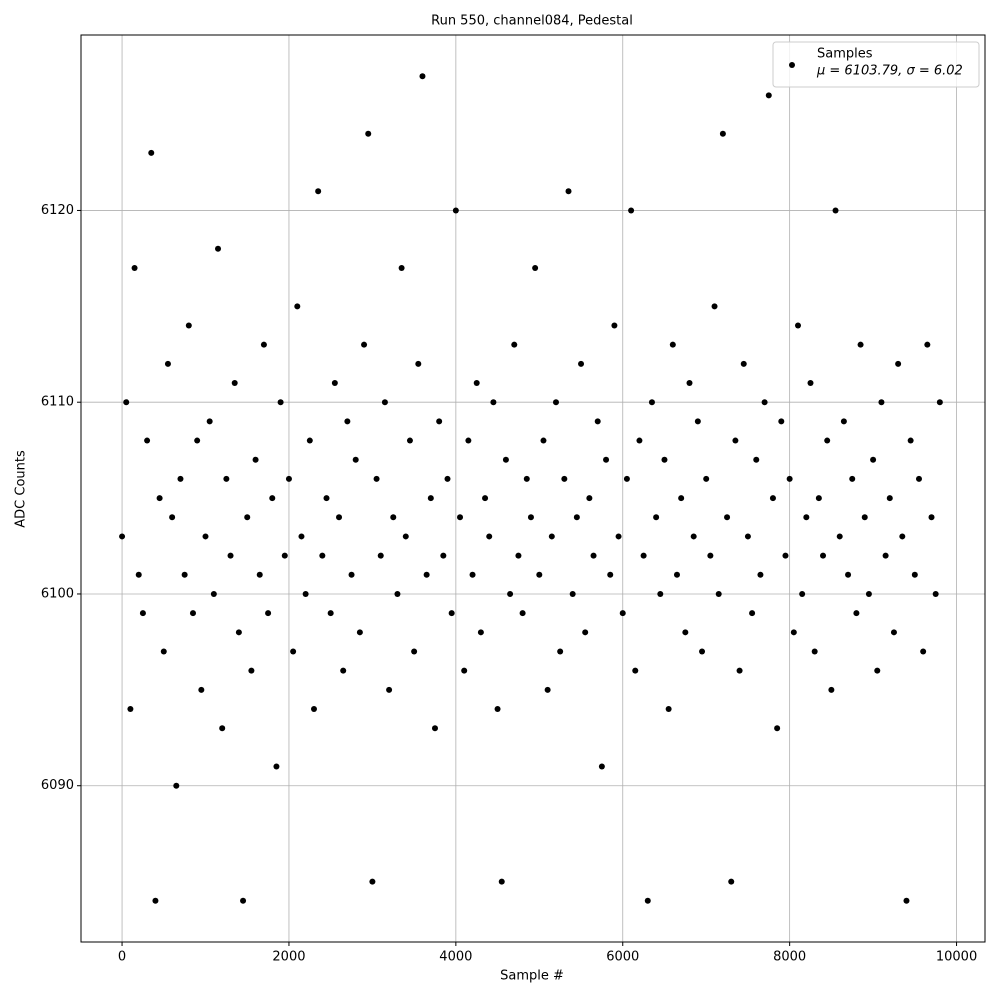 The height and width of the screenshot is (1004, 1000). Describe the element at coordinates (622, 957) in the screenshot. I see `x-tick-label: 6000` at that location.